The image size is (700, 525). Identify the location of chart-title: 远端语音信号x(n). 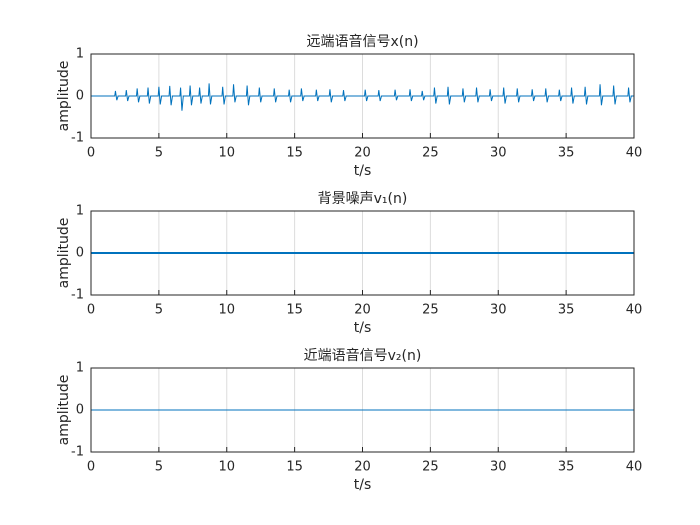
(362, 41).